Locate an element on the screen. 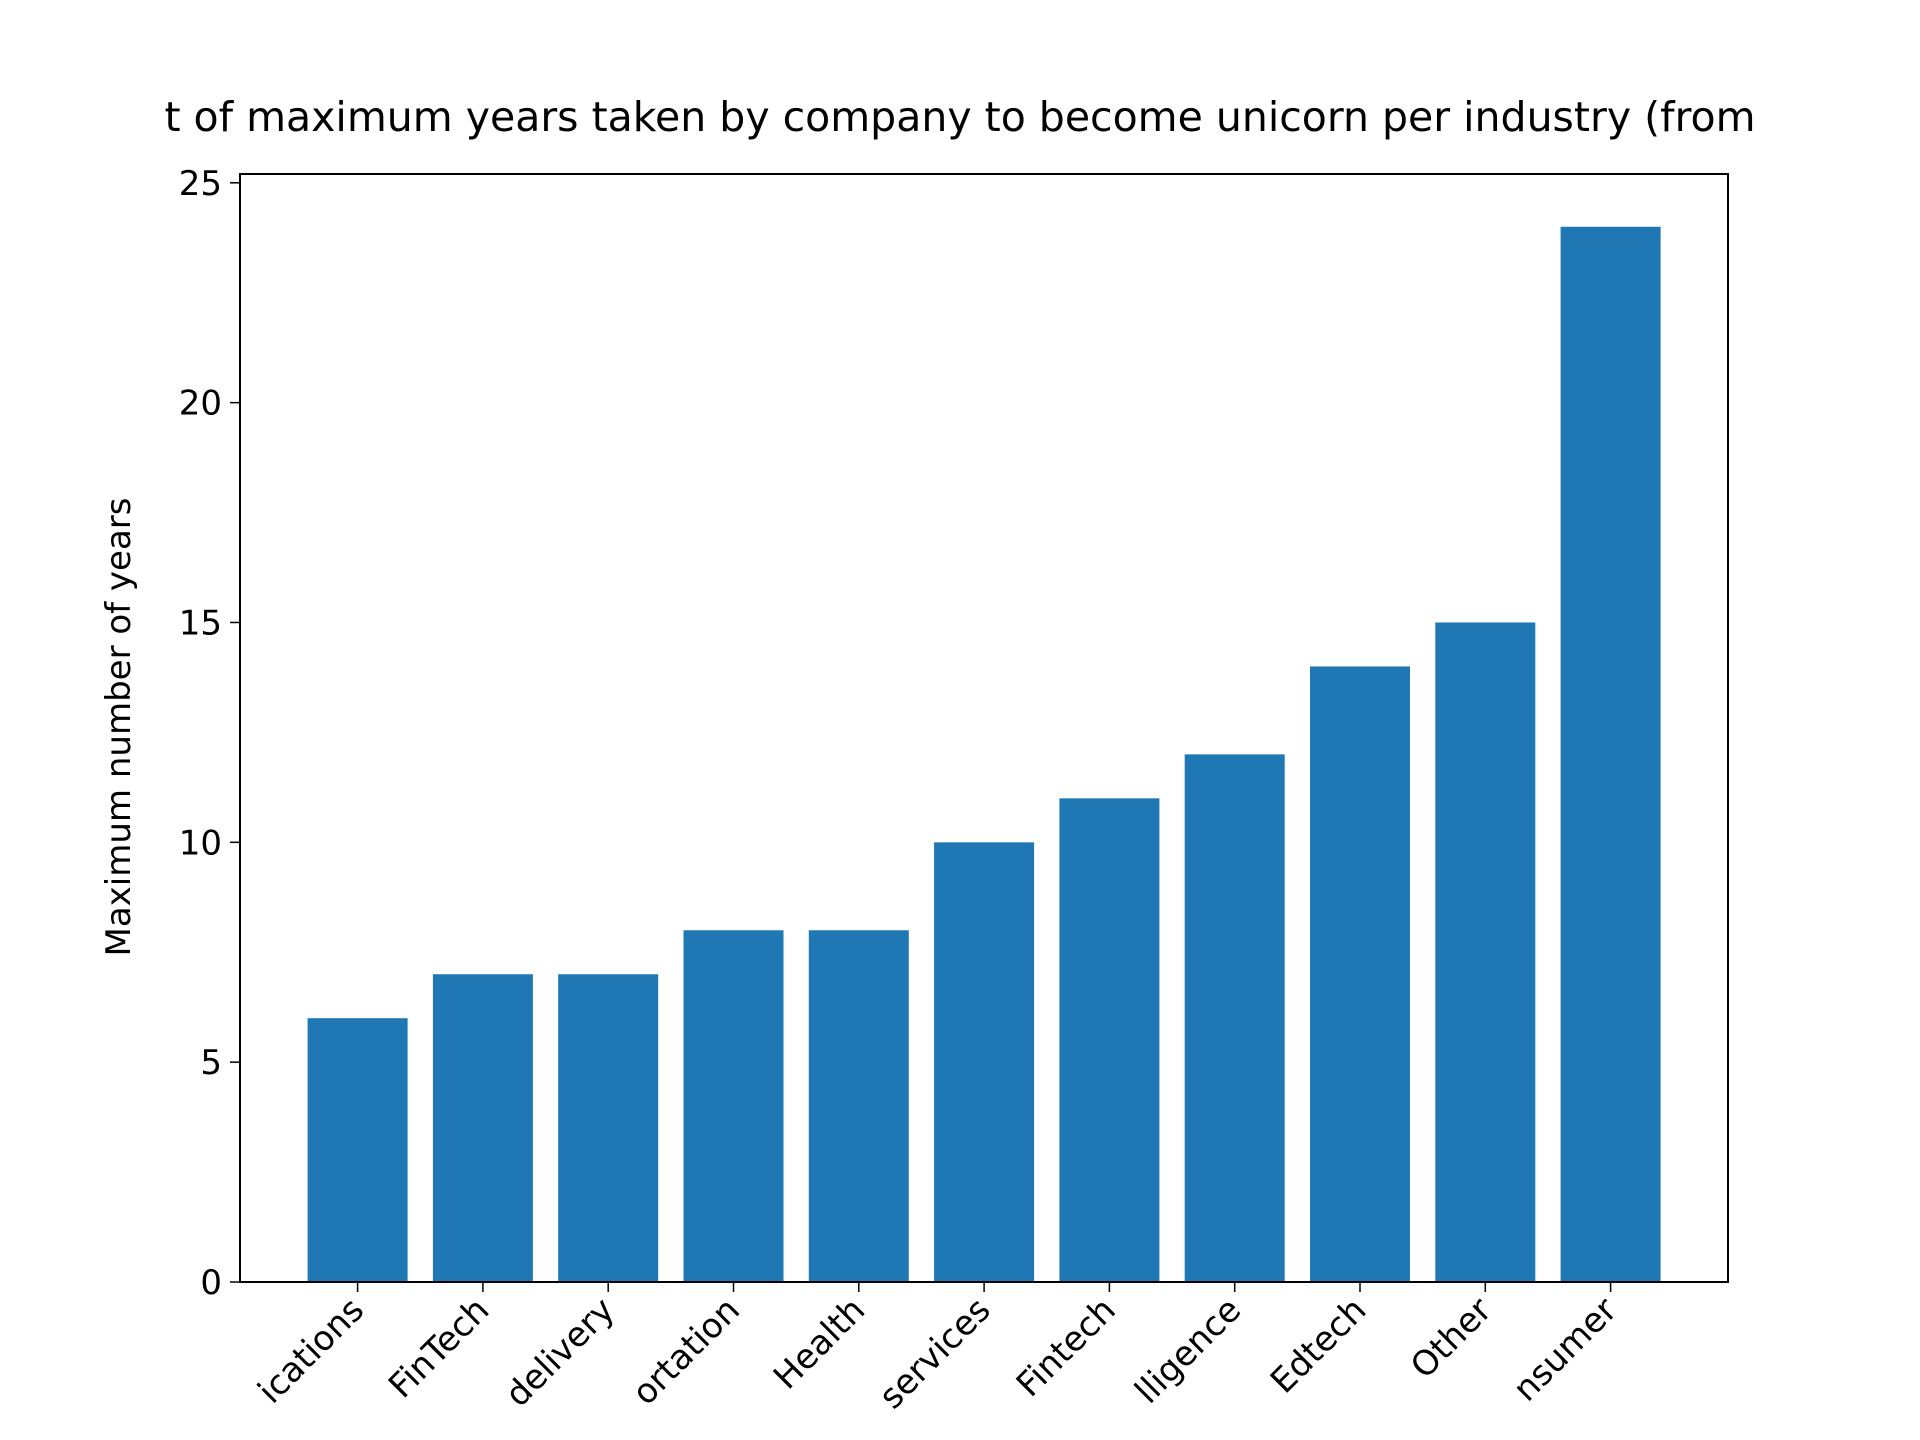  y-tick-label: 5 is located at coordinates (211, 1063).